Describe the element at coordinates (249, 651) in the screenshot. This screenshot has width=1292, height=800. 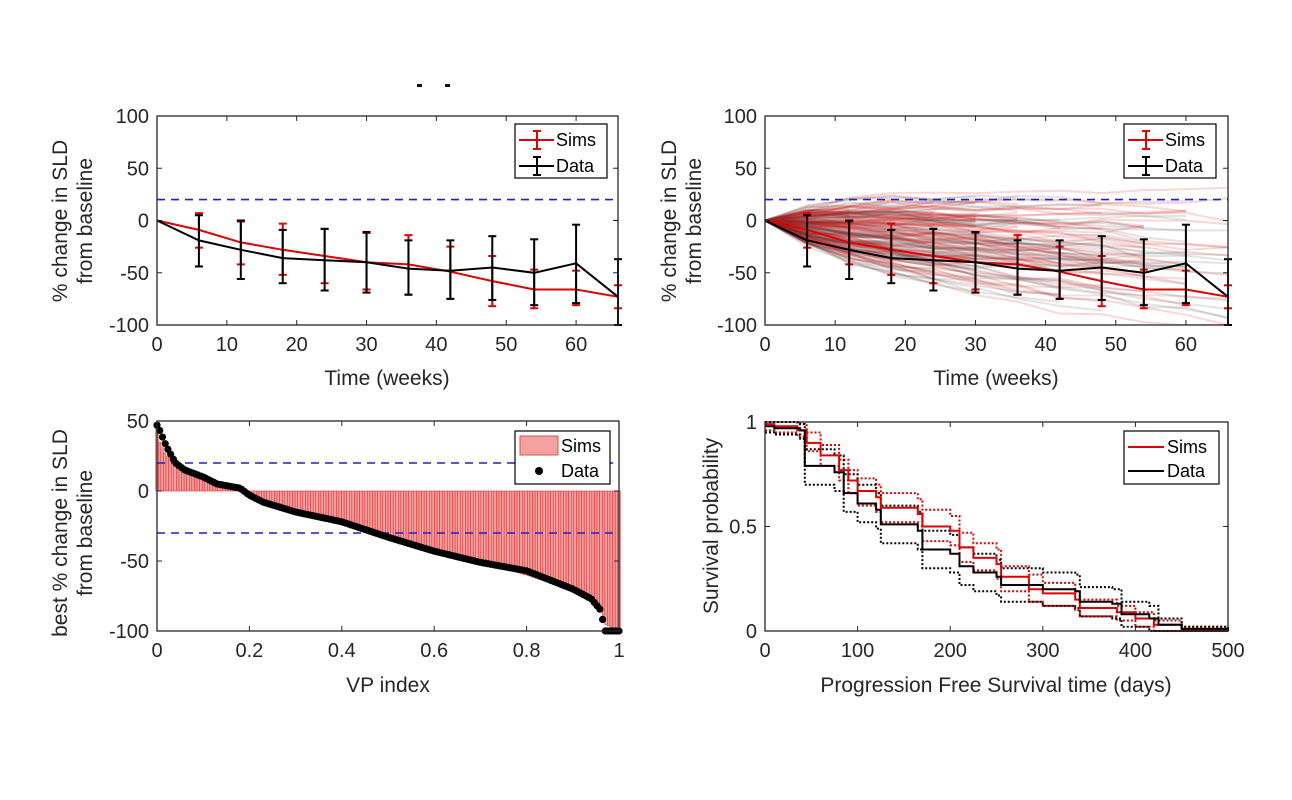
I see `panel-c-xtick-label: 0.2` at that location.